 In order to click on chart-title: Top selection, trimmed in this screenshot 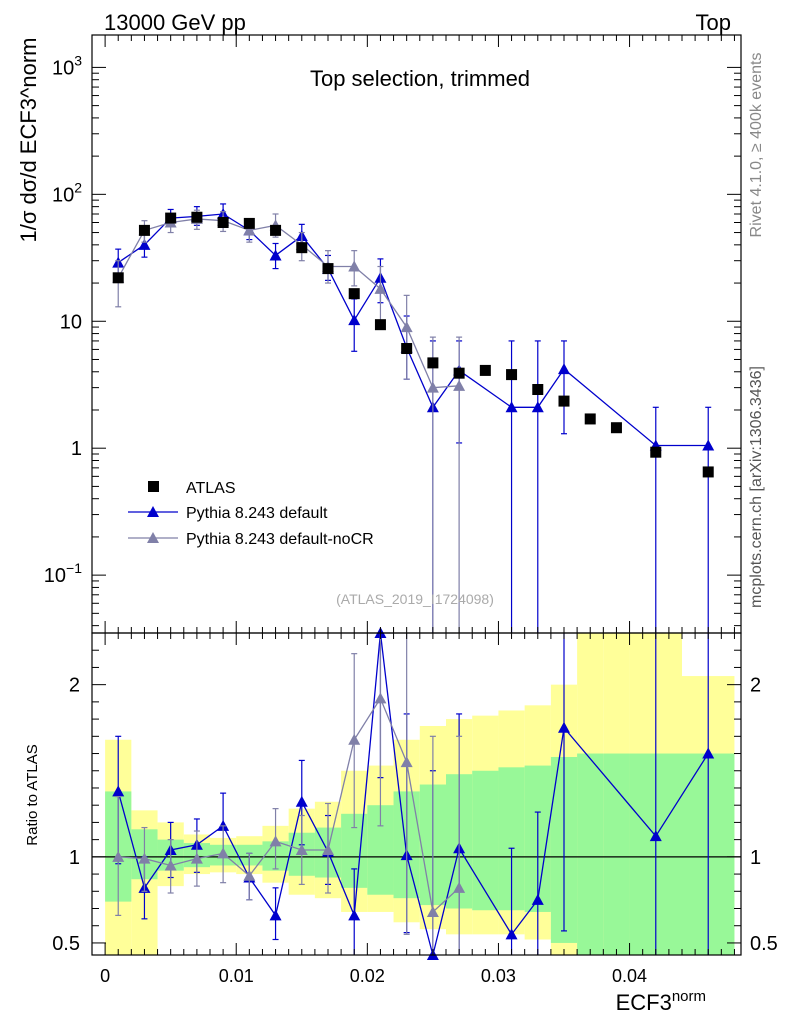, I will do `click(420, 78)`.